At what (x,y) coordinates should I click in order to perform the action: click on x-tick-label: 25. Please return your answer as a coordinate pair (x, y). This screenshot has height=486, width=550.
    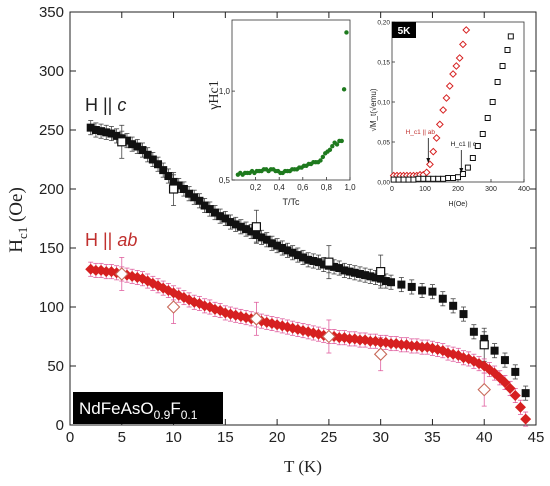
    Looking at the image, I should click on (329, 437).